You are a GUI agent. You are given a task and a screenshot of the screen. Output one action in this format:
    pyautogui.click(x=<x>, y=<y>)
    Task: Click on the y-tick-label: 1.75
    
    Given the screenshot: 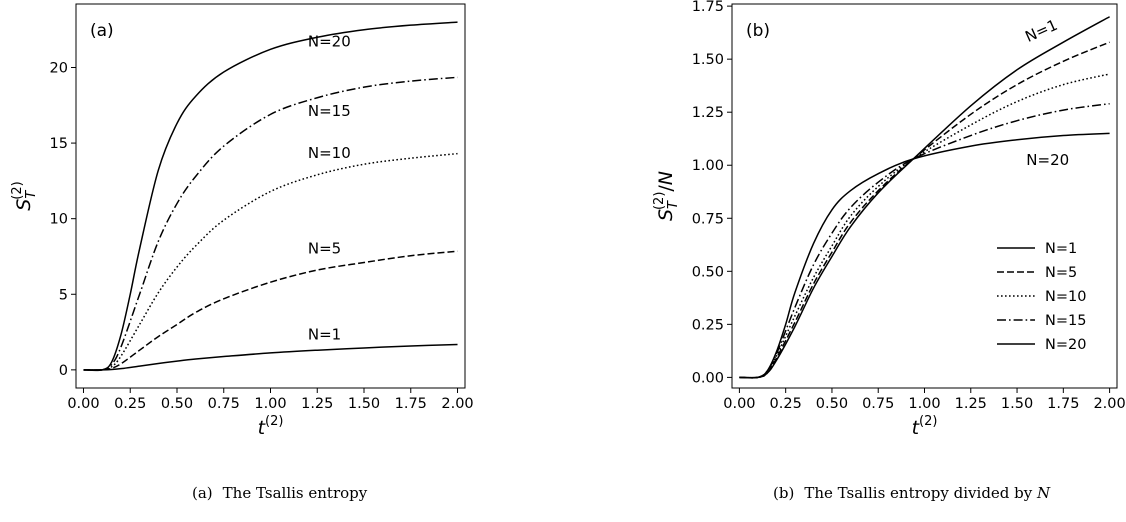 What is the action you would take?
    pyautogui.click(x=708, y=7)
    